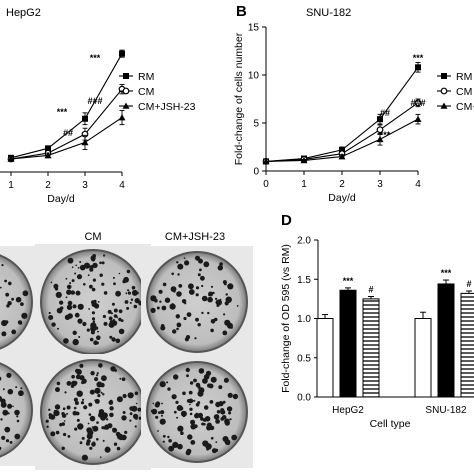 This screenshot has height=474, width=474. What do you see at coordinates (23, 13) in the screenshot?
I see `panel-a-title: HepG2` at bounding box center [23, 13].